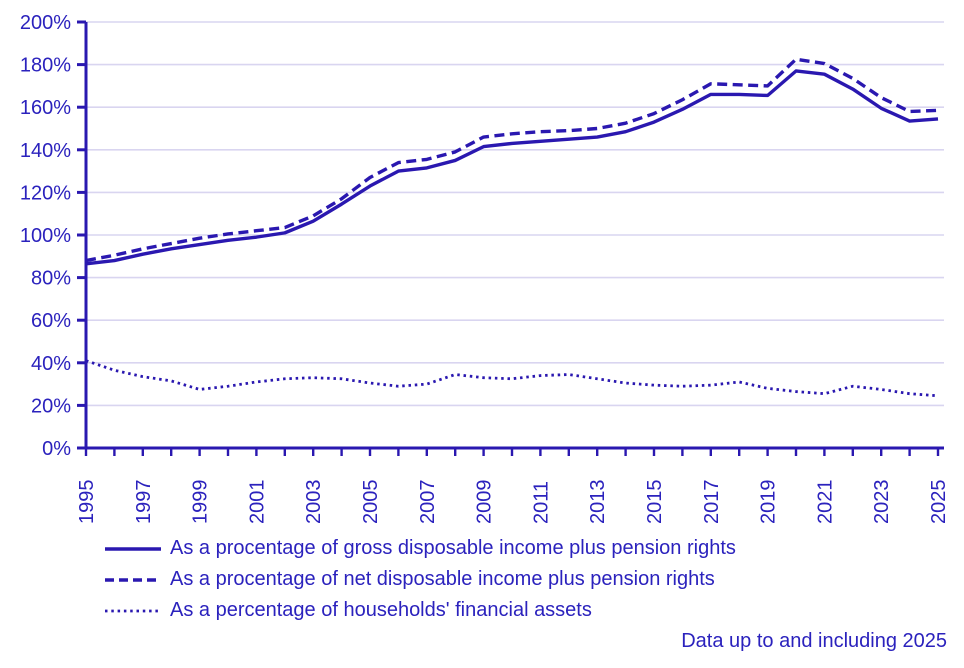 This screenshot has width=964, height=668. What do you see at coordinates (51, 406) in the screenshot?
I see `y-tick-label: 20%` at bounding box center [51, 406].